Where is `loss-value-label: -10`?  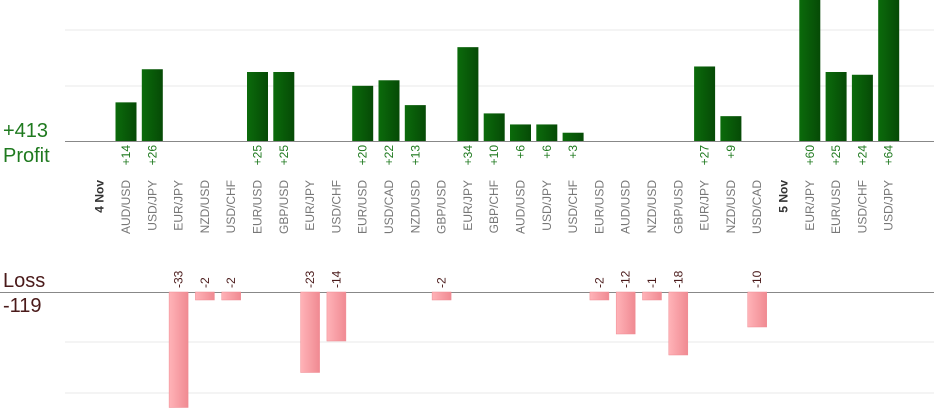
loss-value-label: -10 is located at coordinates (757, 279).